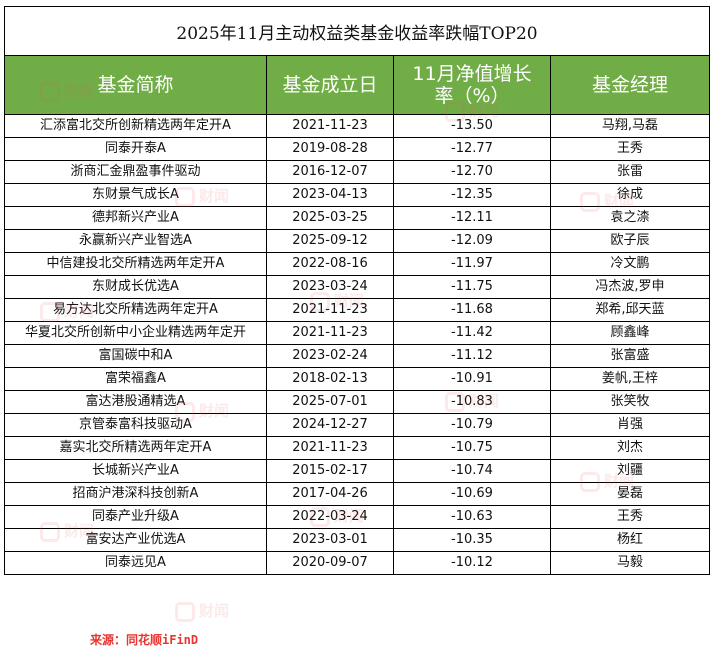 The height and width of the screenshot is (653, 713). What do you see at coordinates (630, 448) in the screenshot?
I see `cell-fund-manager: 刘杰` at bounding box center [630, 448].